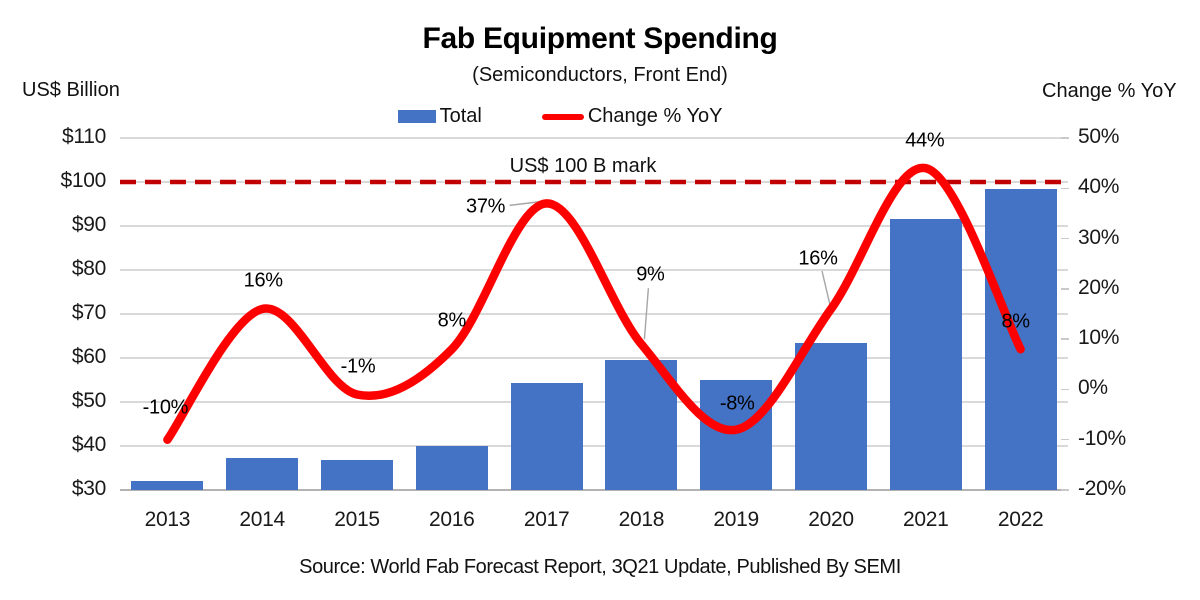  Describe the element at coordinates (84, 136) in the screenshot. I see `left-tick-label: $110` at that location.